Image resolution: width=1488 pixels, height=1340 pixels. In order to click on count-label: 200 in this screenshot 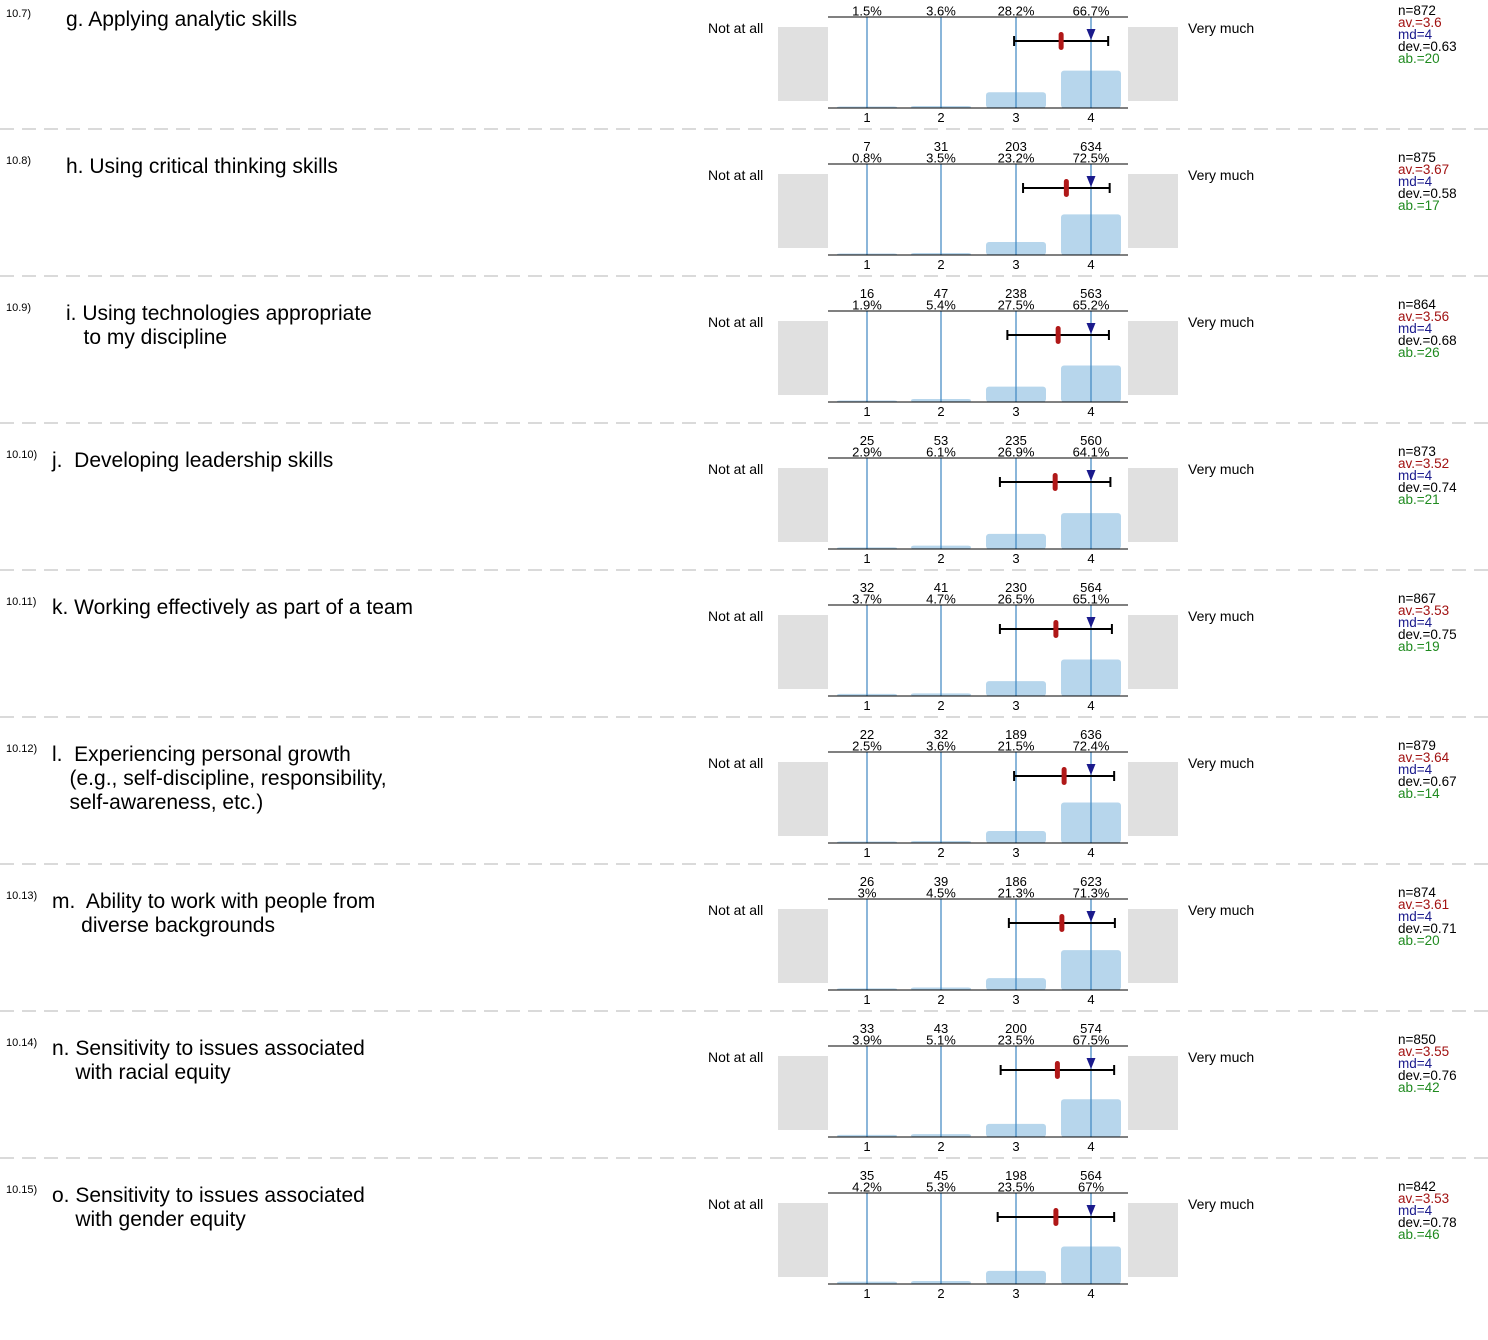, I will do `click(1016, 1028)`.